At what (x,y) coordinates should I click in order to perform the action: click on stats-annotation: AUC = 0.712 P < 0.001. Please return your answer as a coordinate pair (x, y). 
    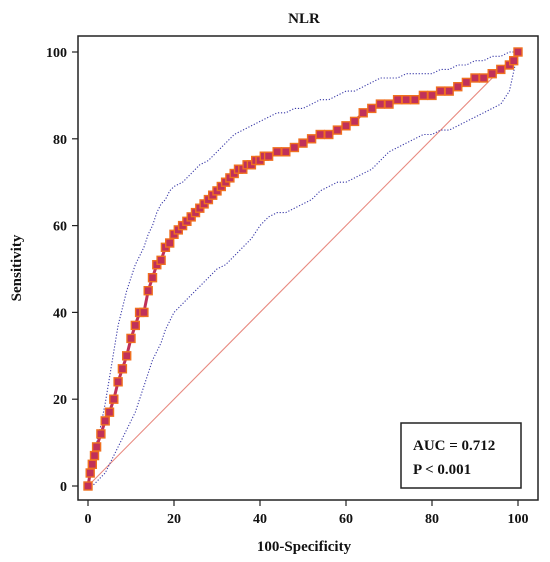
    Looking at the image, I should click on (461, 455).